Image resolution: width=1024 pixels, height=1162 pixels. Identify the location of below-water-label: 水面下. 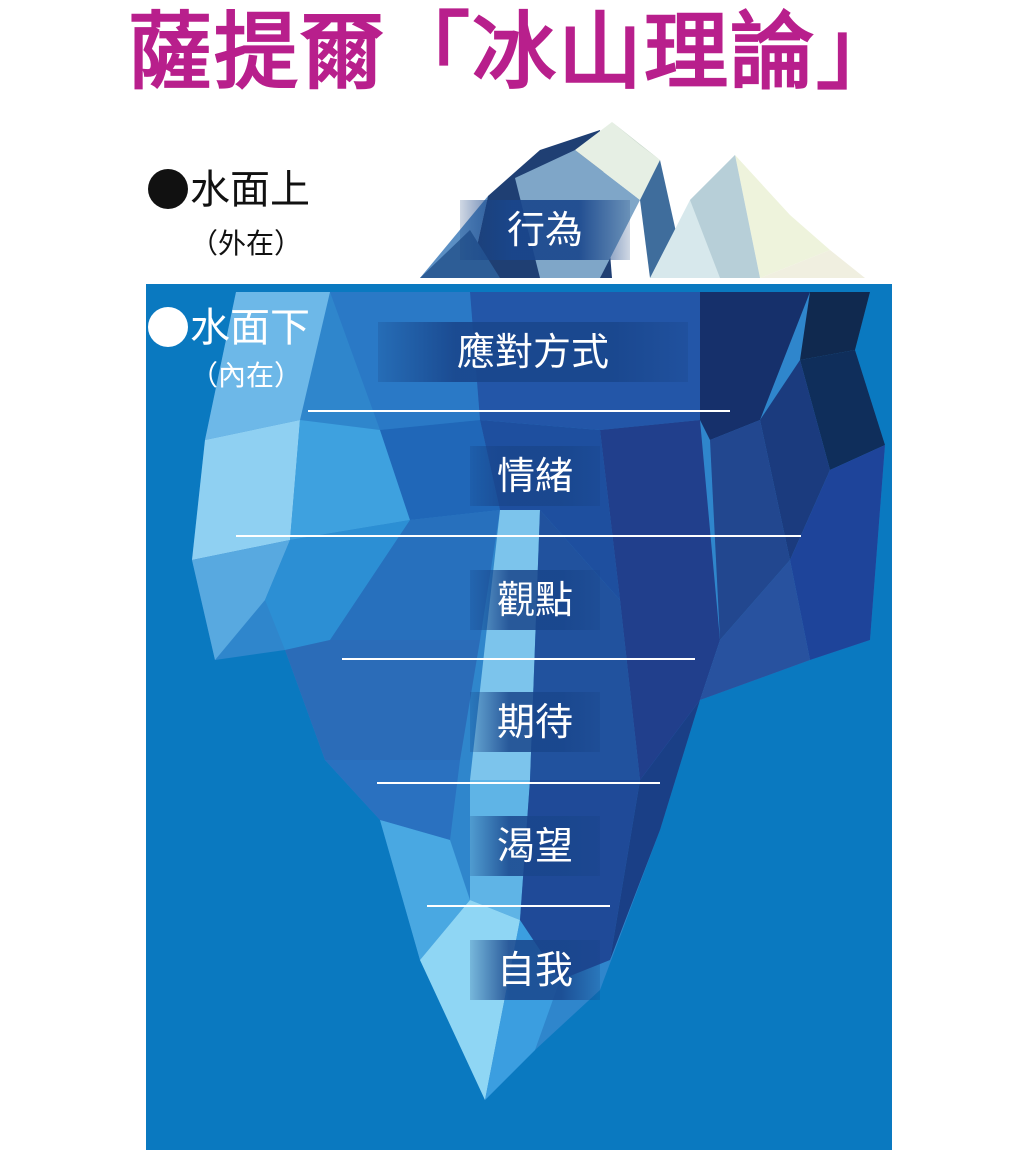
(229, 328).